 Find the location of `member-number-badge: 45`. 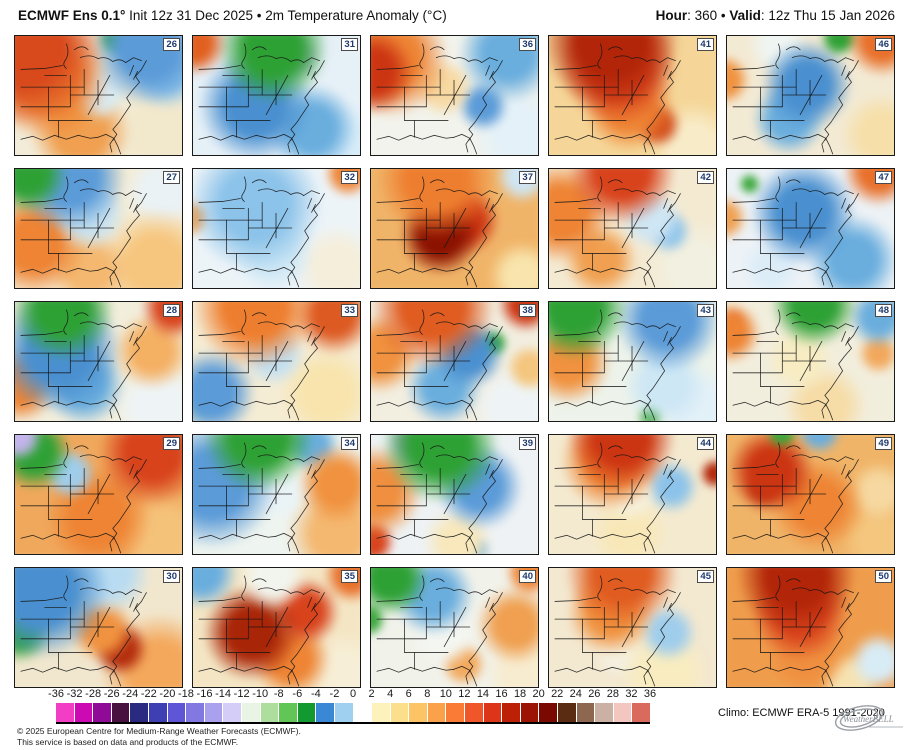

member-number-badge: 45 is located at coordinates (705, 576).